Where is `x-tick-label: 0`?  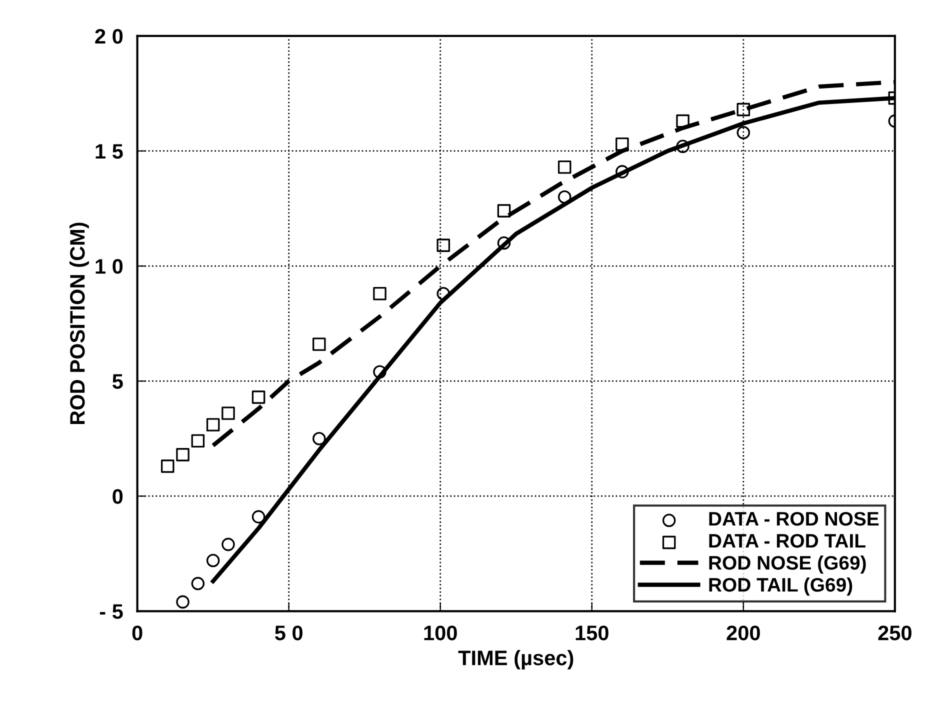
x-tick-label: 0 is located at coordinates (137, 633).